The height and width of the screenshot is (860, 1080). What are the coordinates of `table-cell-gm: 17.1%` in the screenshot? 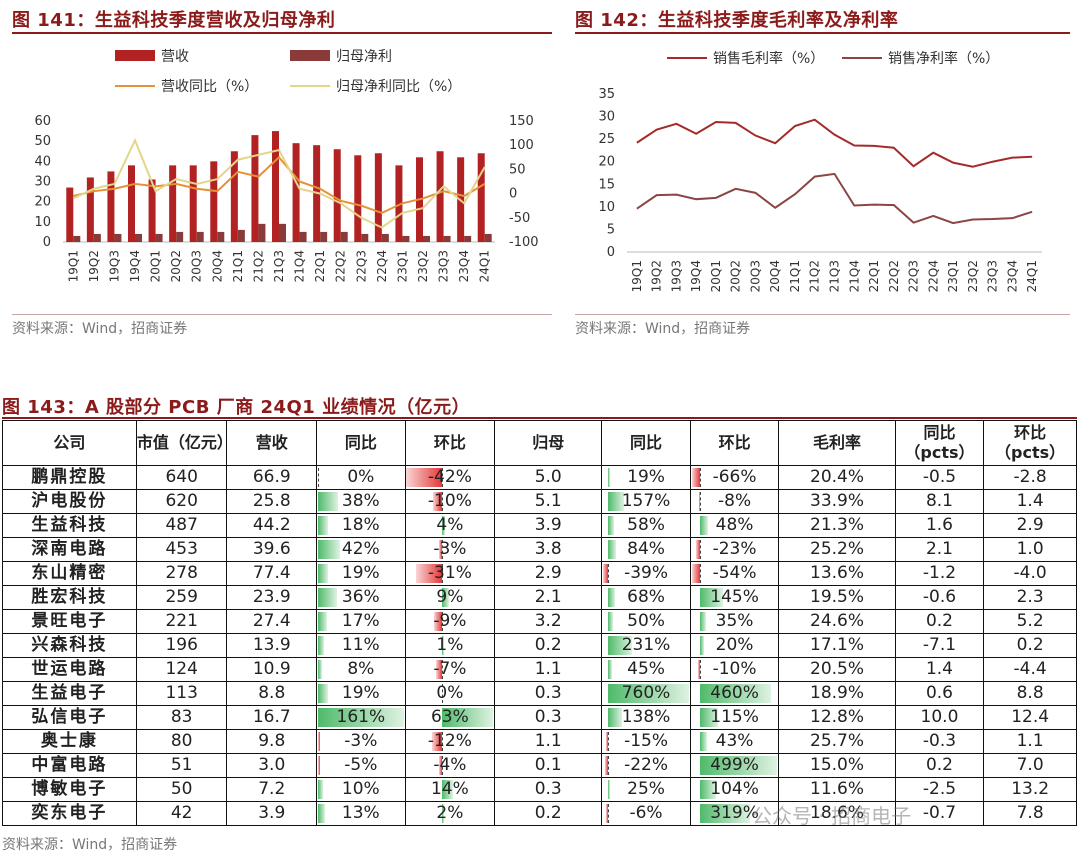 It's located at (837, 645).